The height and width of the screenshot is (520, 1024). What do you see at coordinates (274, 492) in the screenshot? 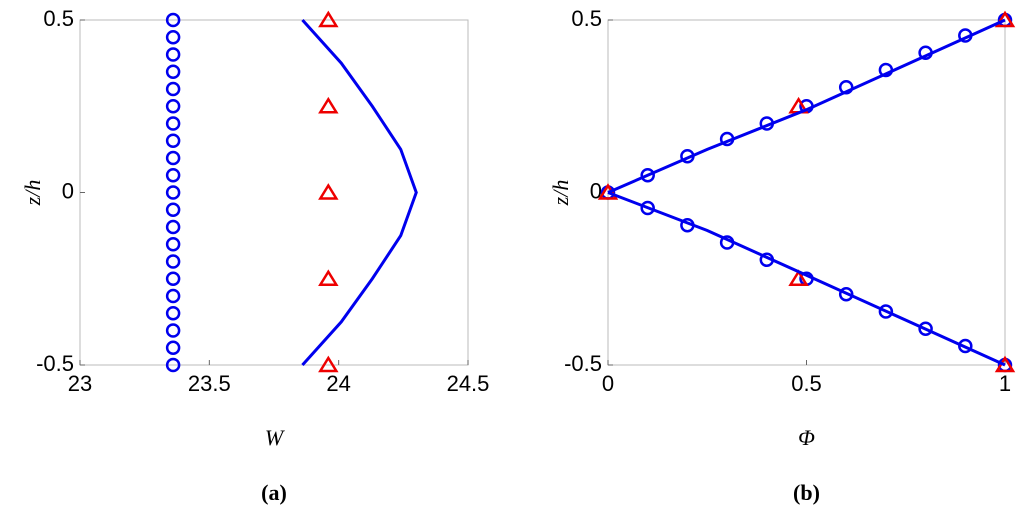
I see `caption: (a)` at bounding box center [274, 492].